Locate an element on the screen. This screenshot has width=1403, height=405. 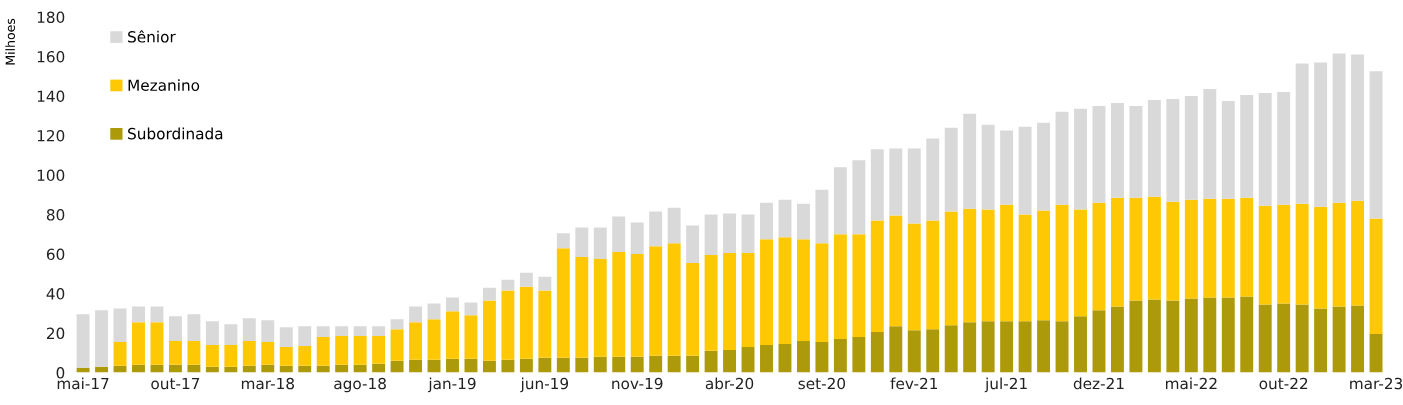
y-tick-label: 120 is located at coordinates (51, 136).